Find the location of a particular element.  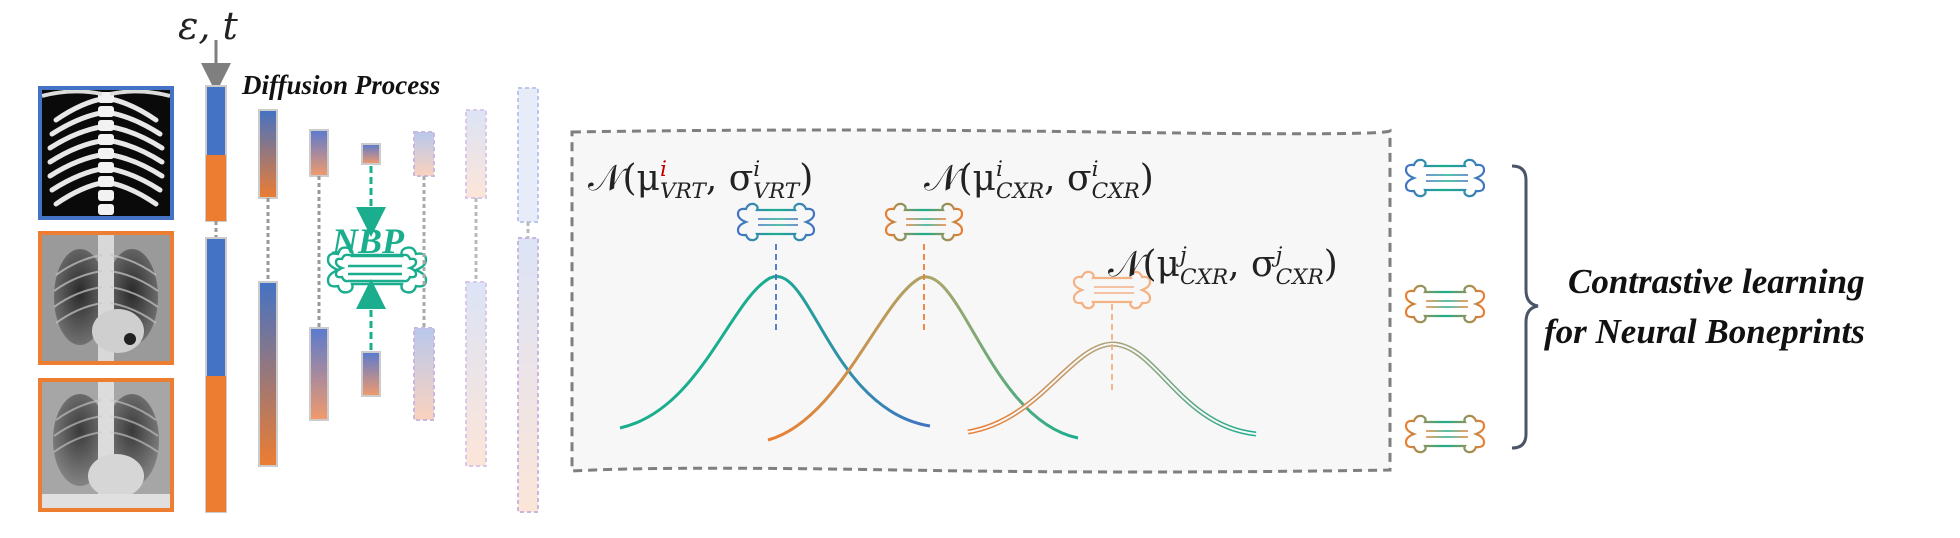

diffusion-step-6-bottom is located at coordinates (528, 375).